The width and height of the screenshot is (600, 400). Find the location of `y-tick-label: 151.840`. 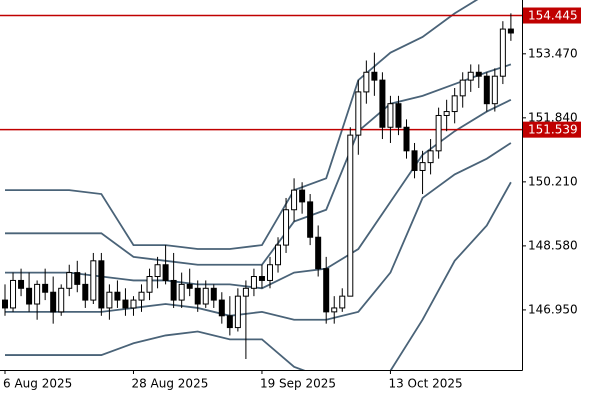

y-tick-label: 151.840 is located at coordinates (553, 117).